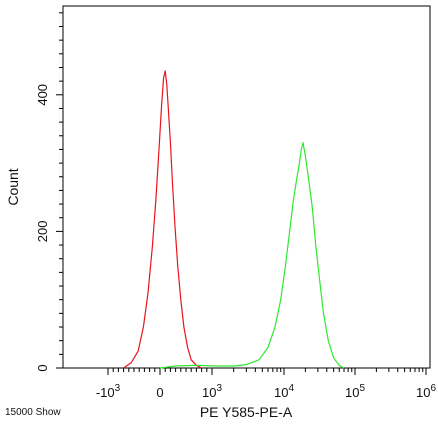 The image size is (438, 425). Describe the element at coordinates (13, 186) in the screenshot. I see `y-axis-label: Count` at that location.